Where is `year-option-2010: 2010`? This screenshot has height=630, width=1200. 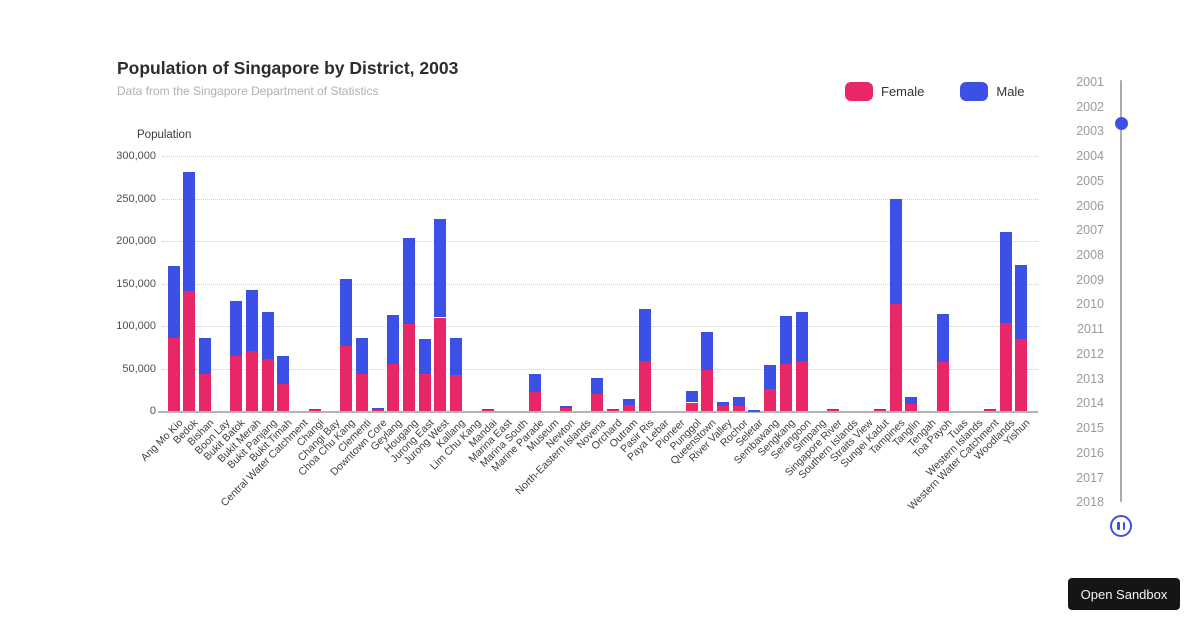
year-option-2010: 2010 is located at coordinates (1090, 304).